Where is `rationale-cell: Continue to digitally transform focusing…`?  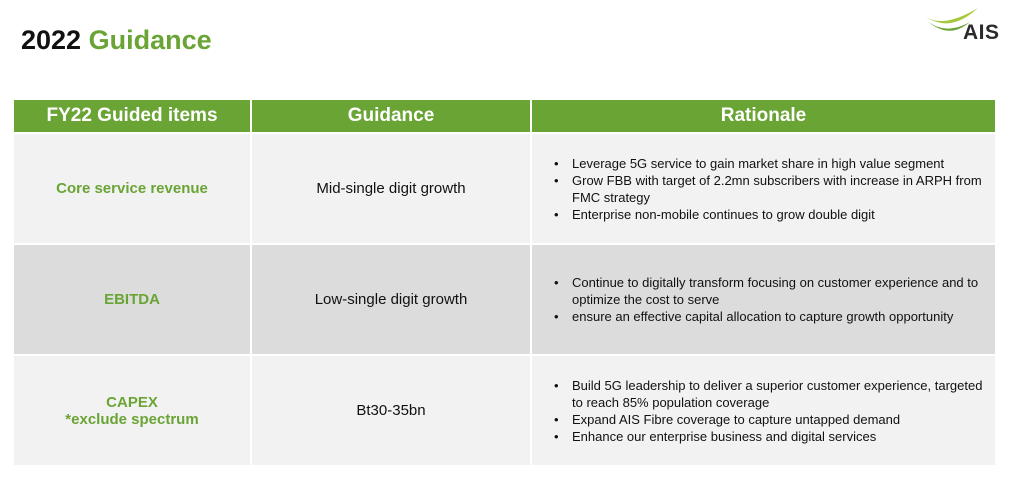 rationale-cell: Continue to digitally transform focusing… is located at coordinates (763, 299).